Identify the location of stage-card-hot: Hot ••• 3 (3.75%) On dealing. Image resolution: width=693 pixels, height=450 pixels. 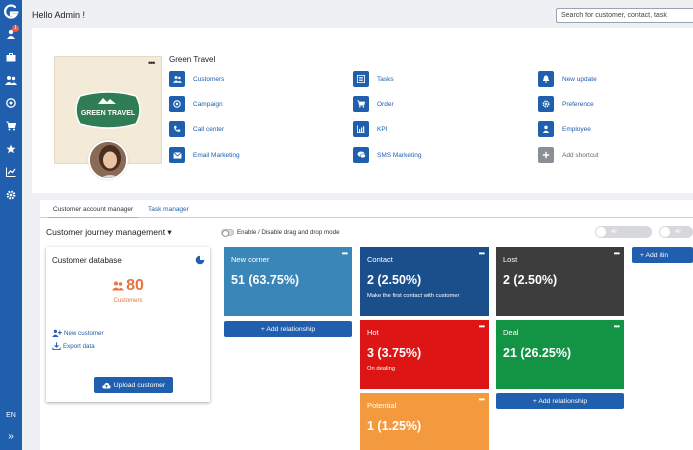
(424, 354).